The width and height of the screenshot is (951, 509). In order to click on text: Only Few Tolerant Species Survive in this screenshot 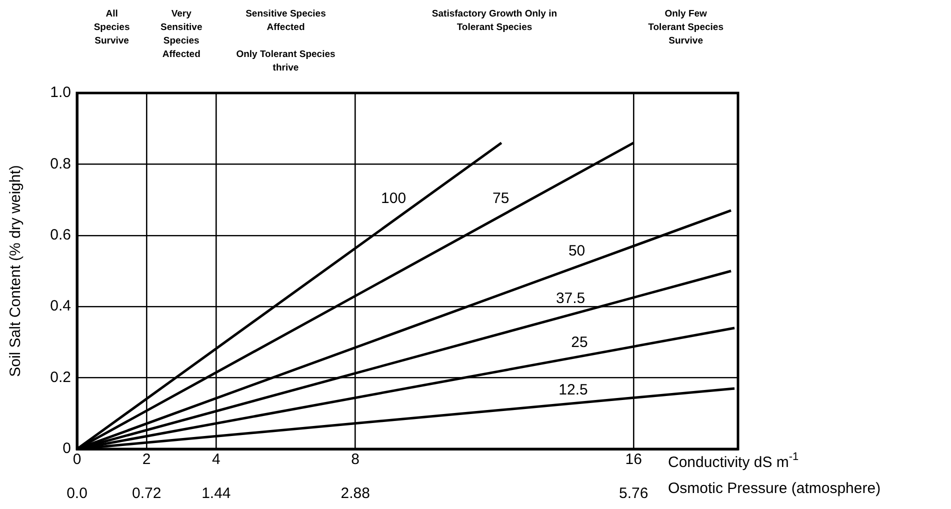, I will do `click(686, 27)`.